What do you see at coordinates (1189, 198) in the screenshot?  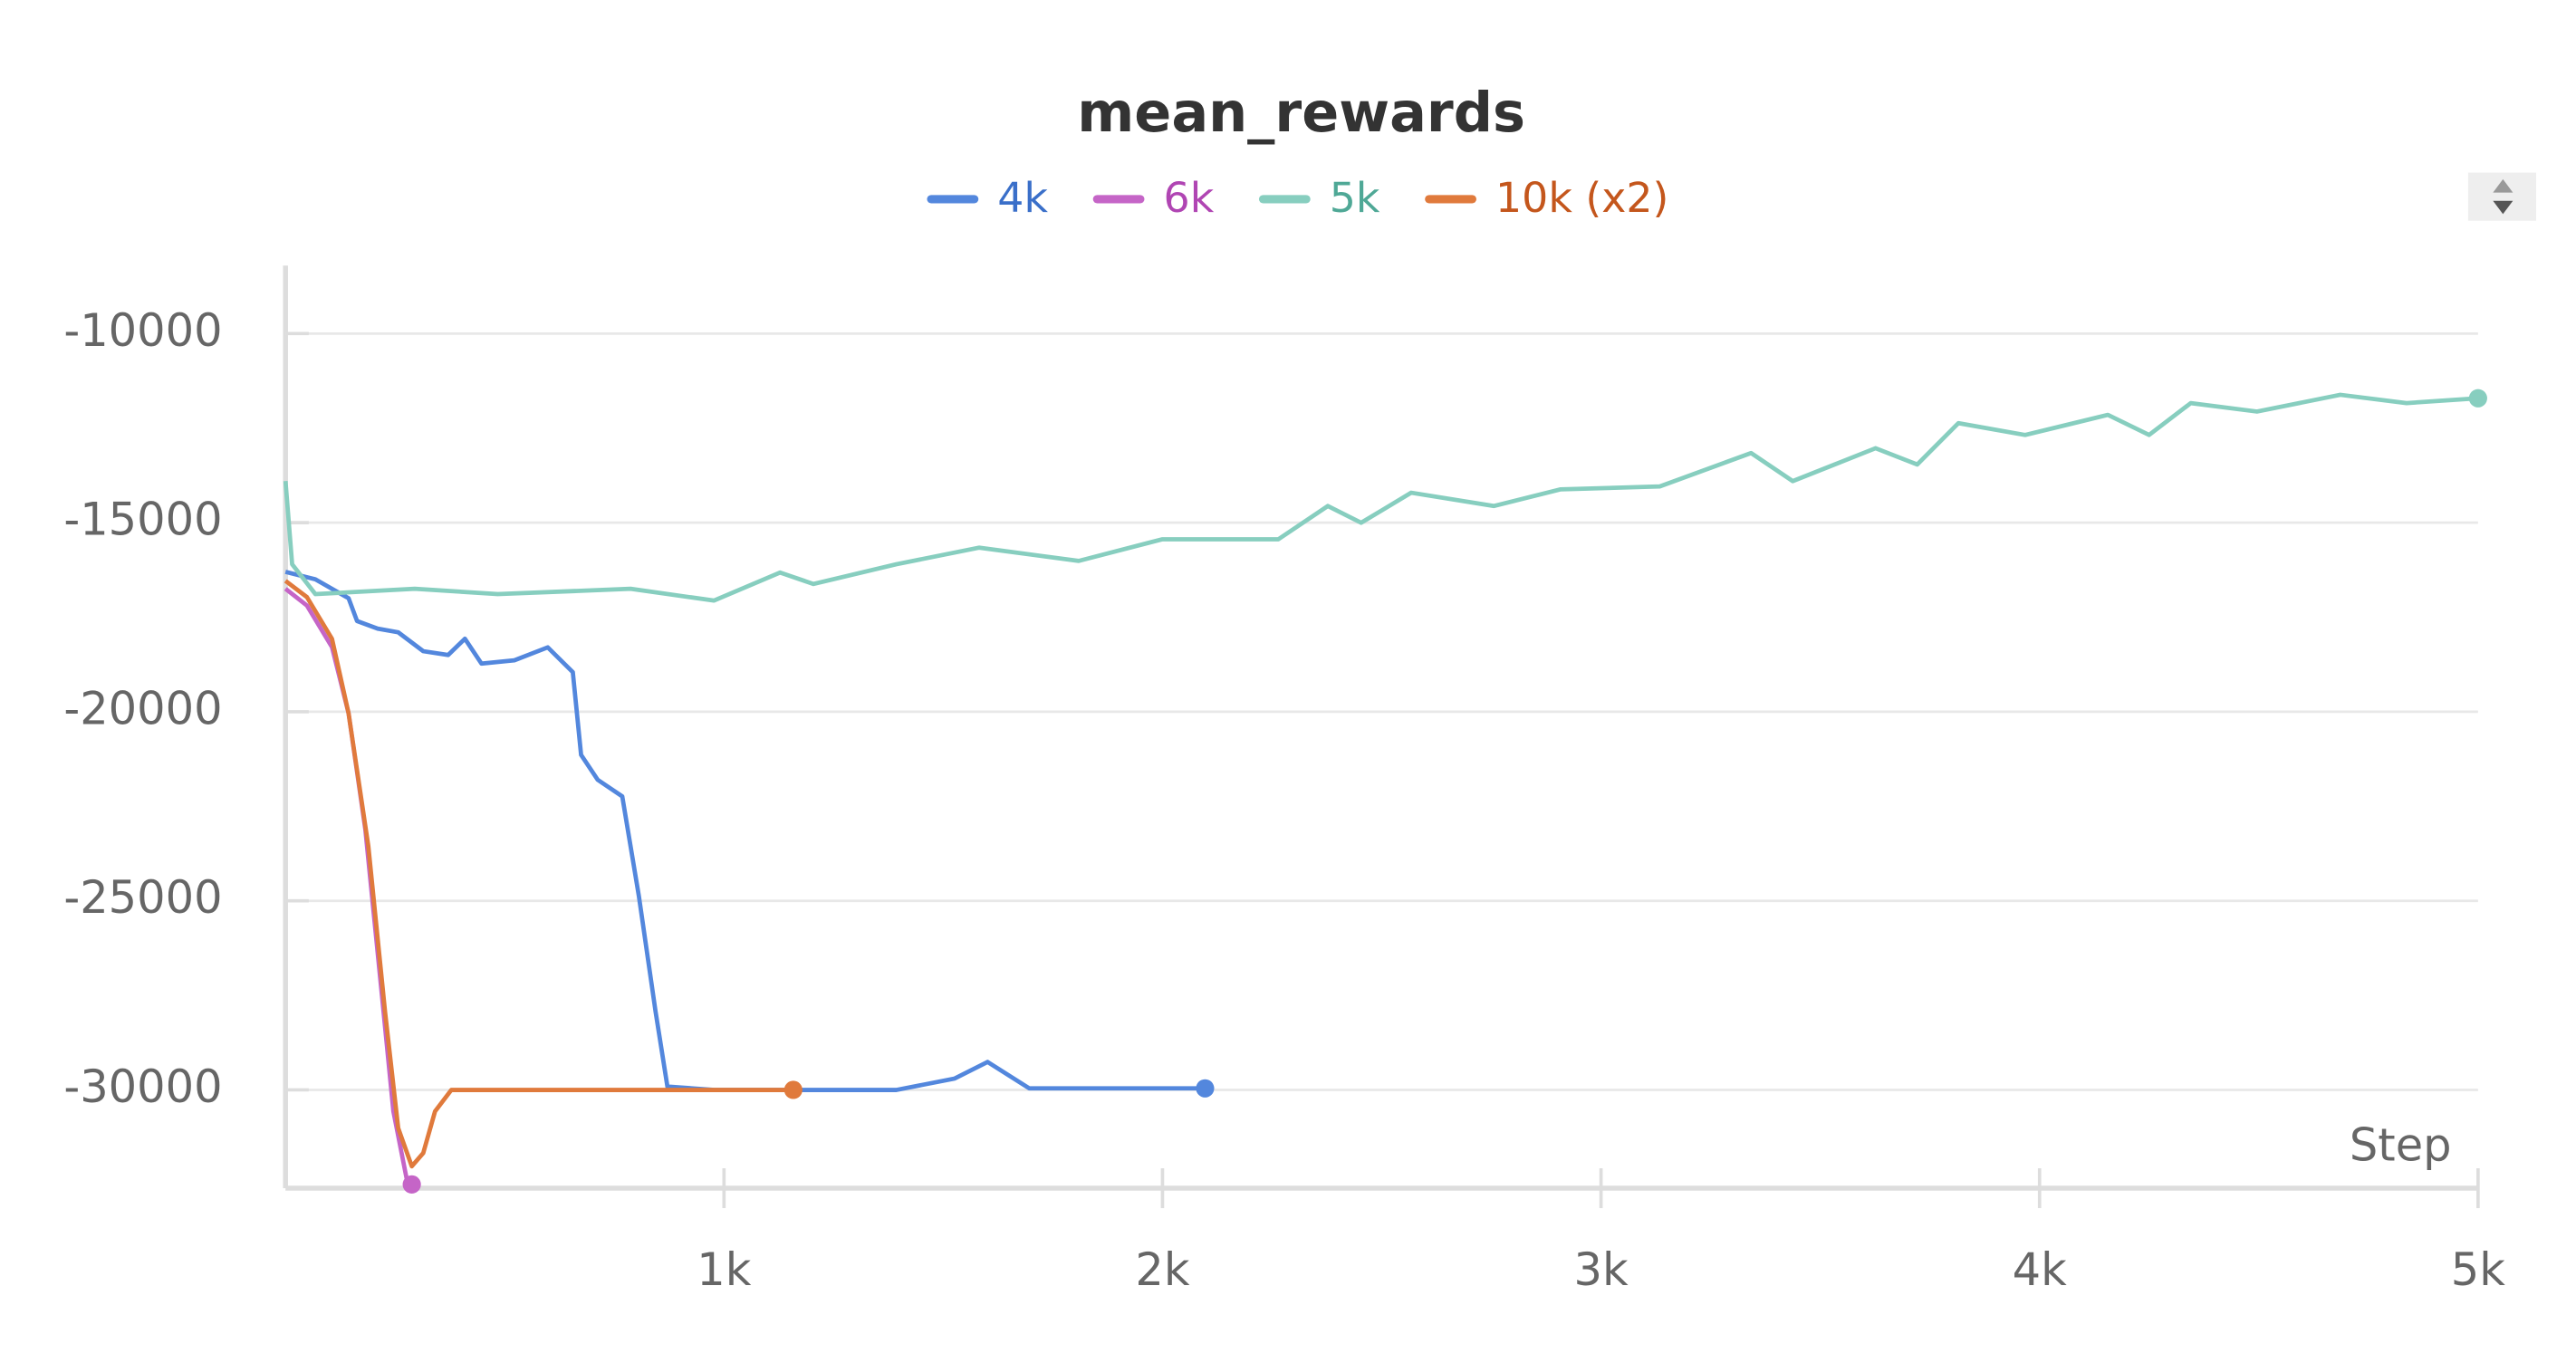 I see `legend-label: 6k` at bounding box center [1189, 198].